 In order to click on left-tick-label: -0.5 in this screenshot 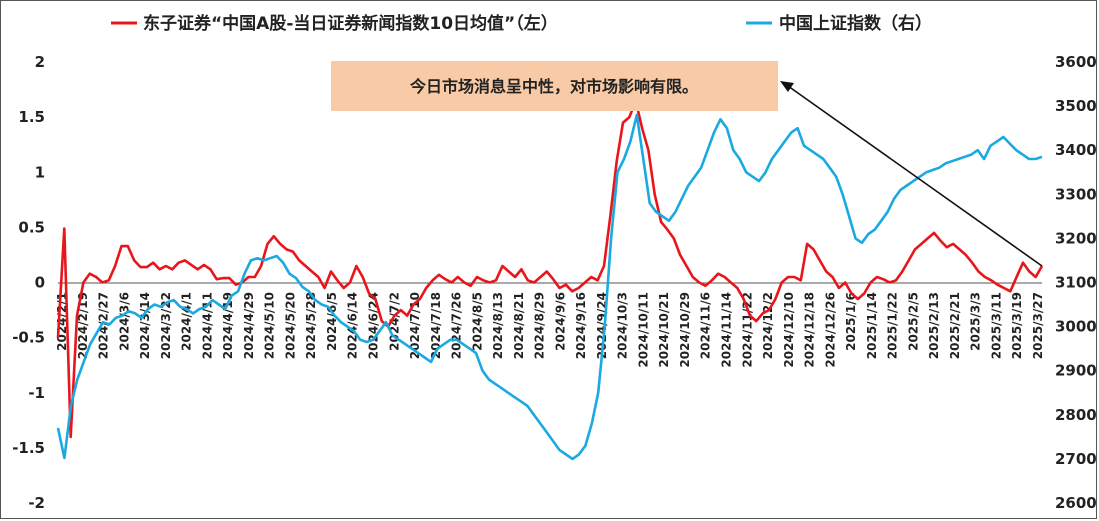, I will do `click(28, 338)`.